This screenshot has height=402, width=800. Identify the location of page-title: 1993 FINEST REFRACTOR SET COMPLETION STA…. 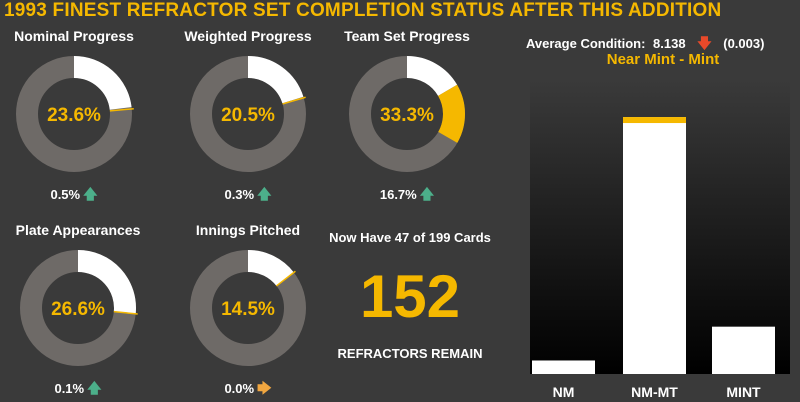
(363, 10).